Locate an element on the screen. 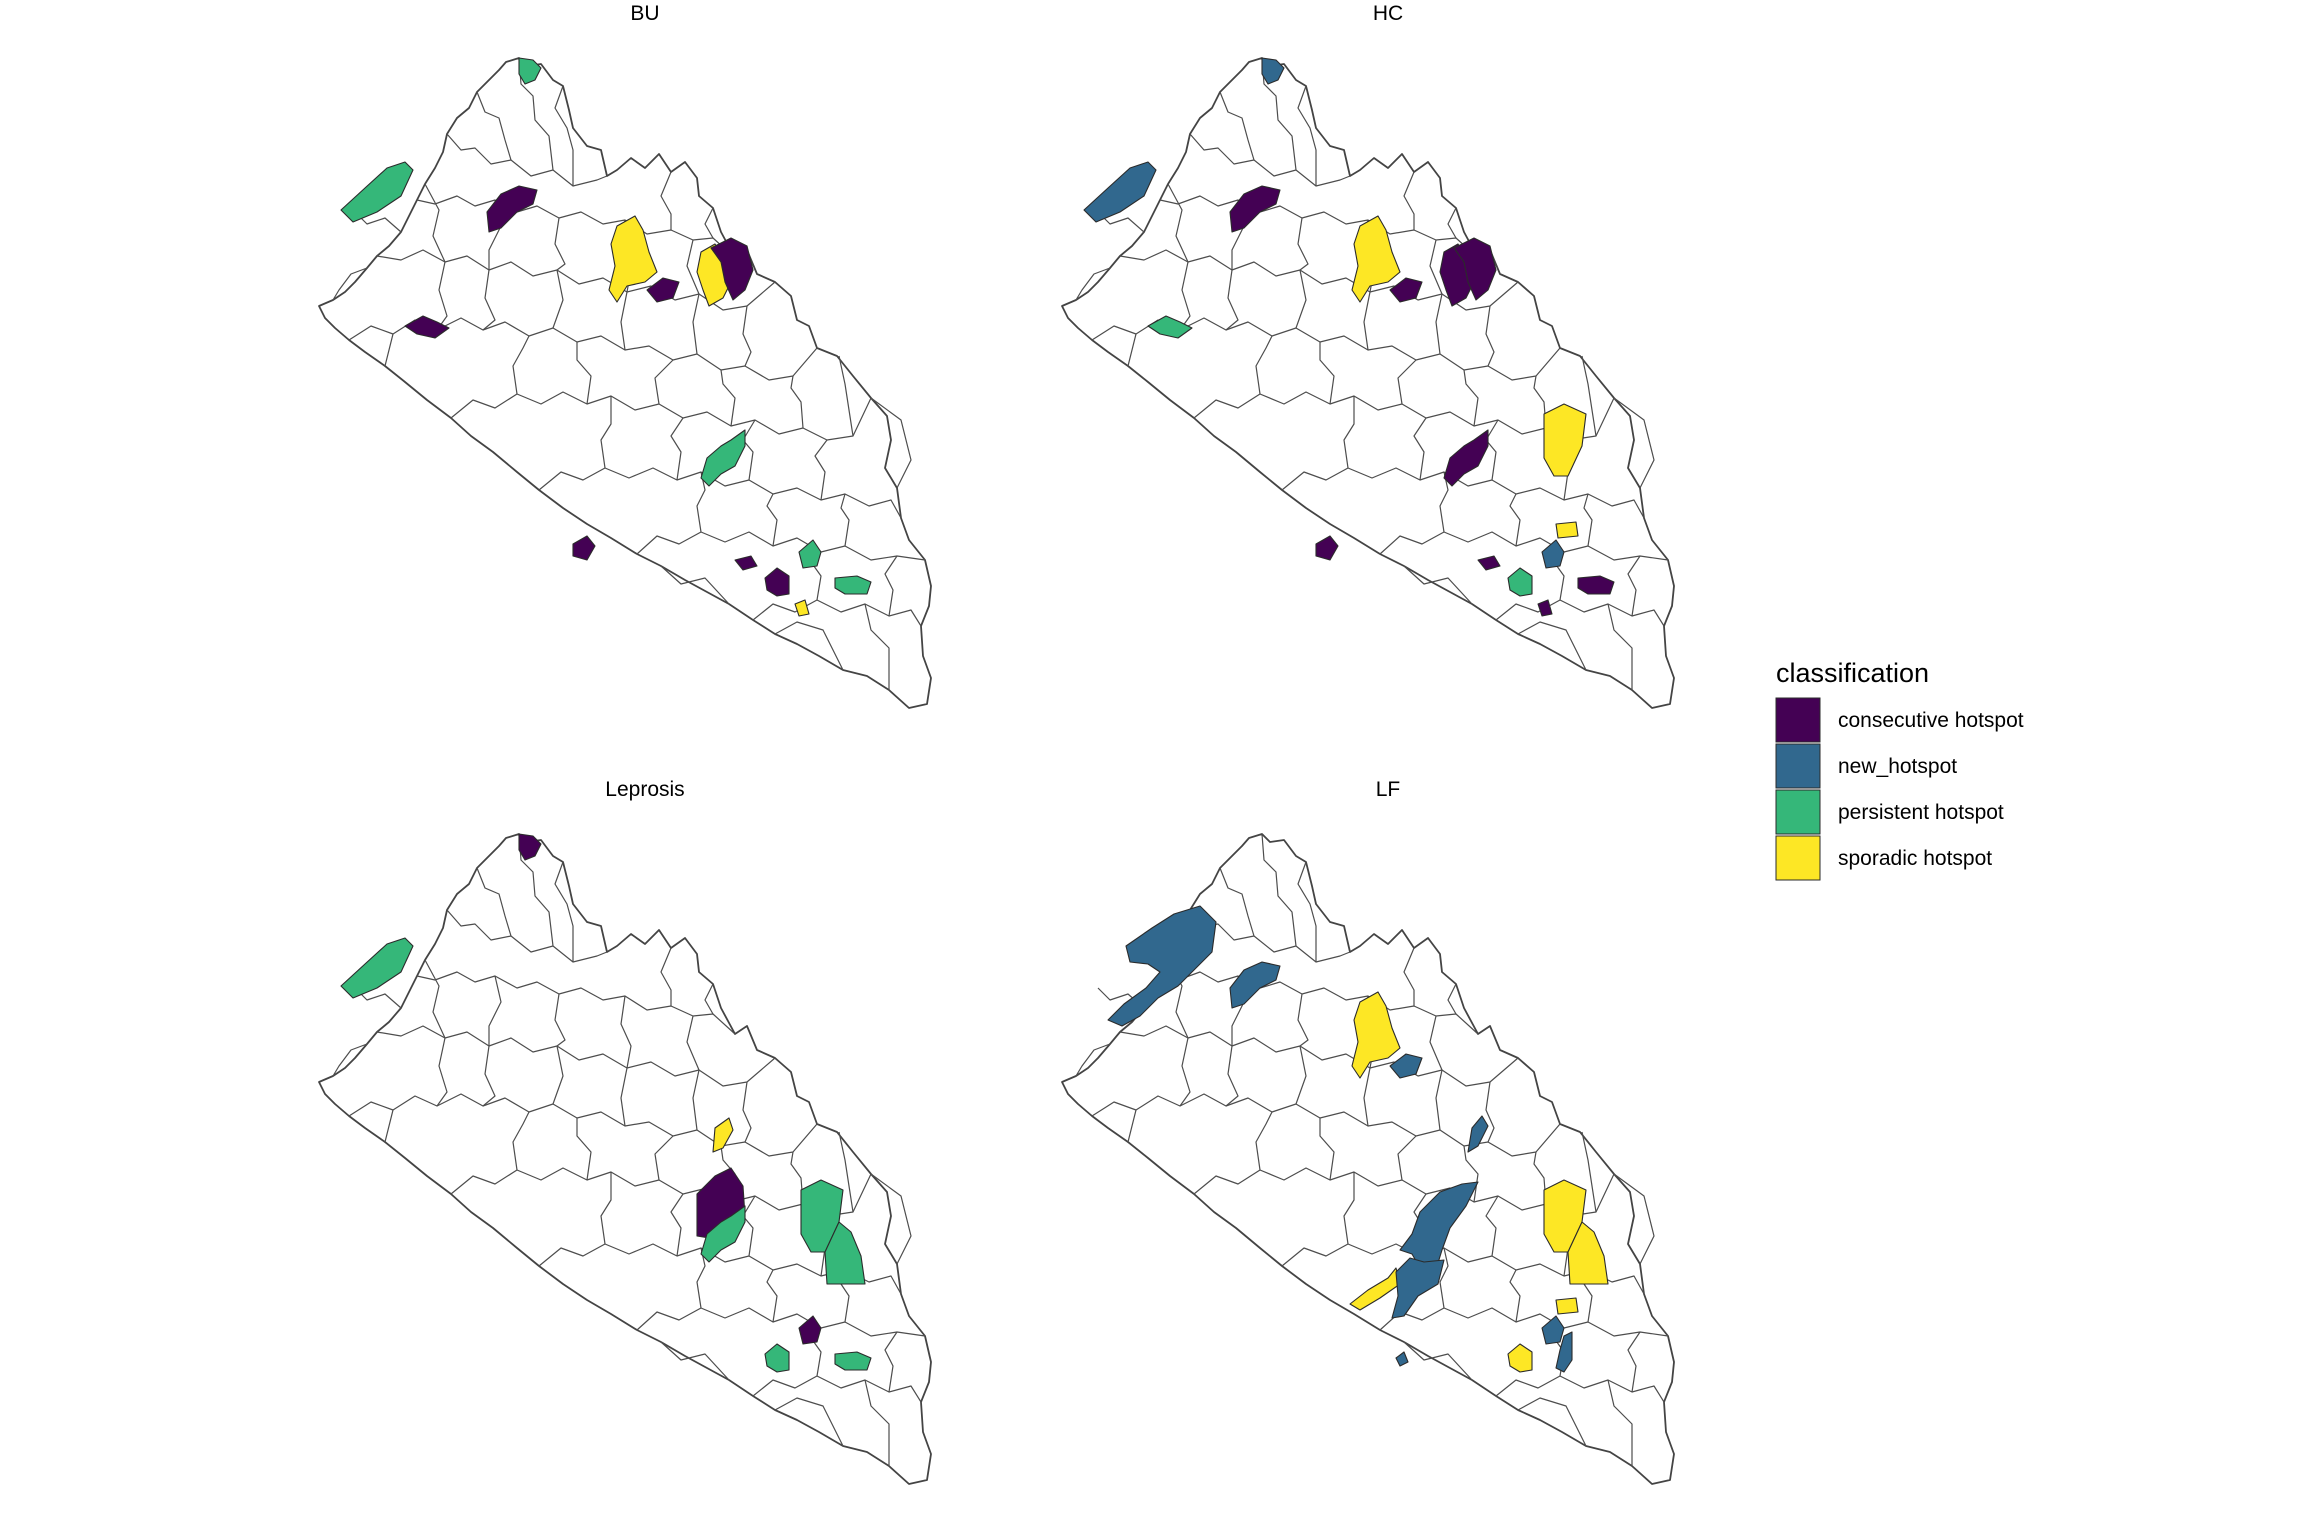  legend-item-new: new_hotspot is located at coordinates (1866, 766).